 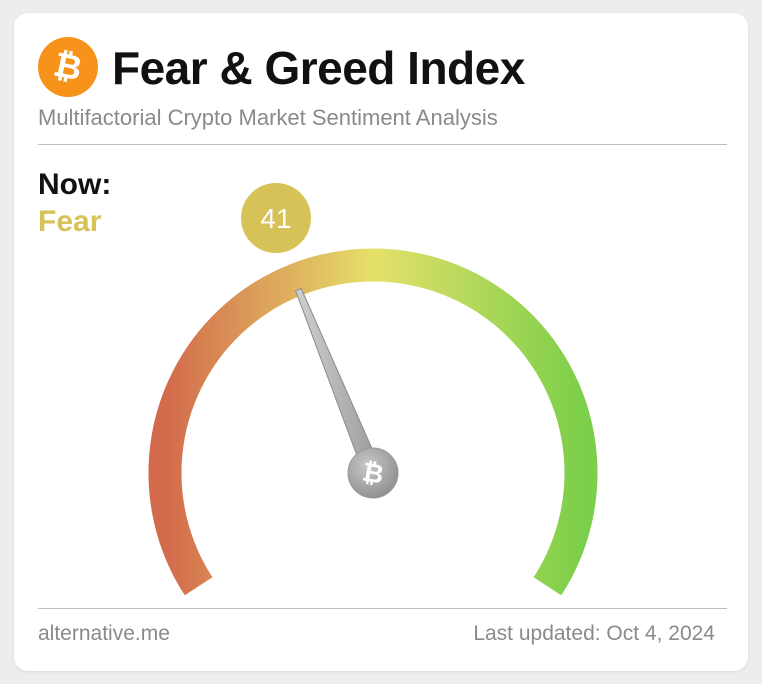 I want to click on value-badge, so click(x=276, y=218).